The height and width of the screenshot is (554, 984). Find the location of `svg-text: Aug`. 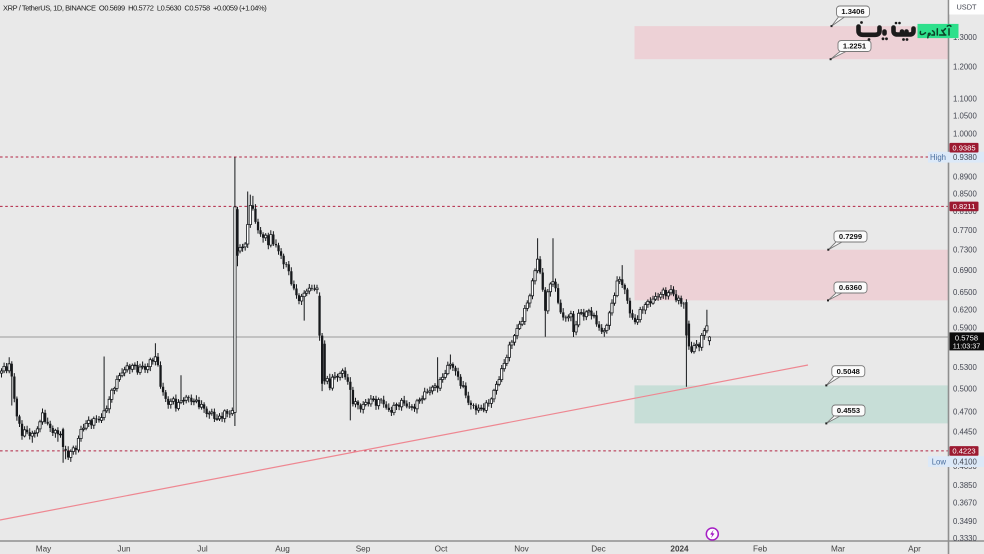

svg-text: Aug is located at coordinates (282, 549).